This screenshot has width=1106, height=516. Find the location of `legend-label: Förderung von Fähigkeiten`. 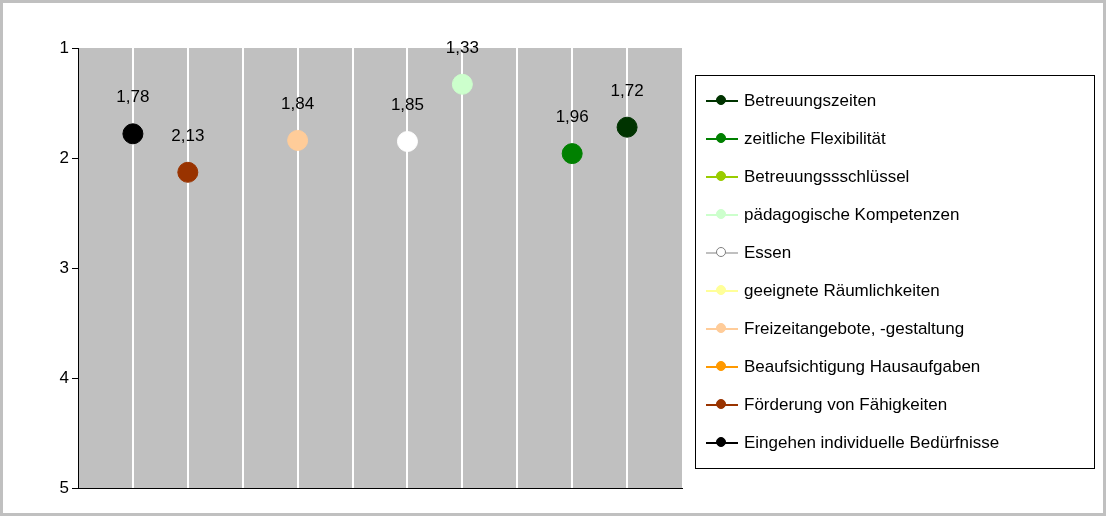

legend-label: Förderung von Fähigkeiten is located at coordinates (846, 405).